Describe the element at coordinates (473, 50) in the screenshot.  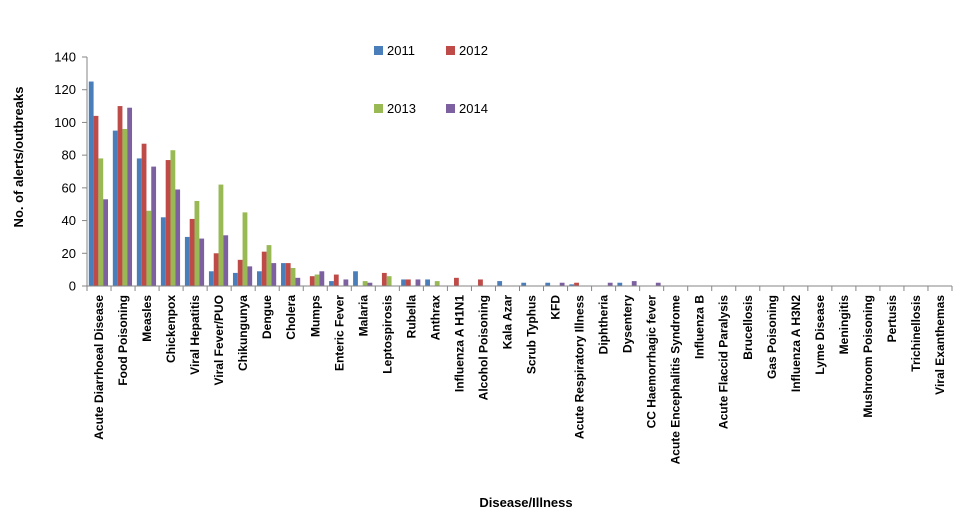
I see `legend-label-2012: 2012` at that location.